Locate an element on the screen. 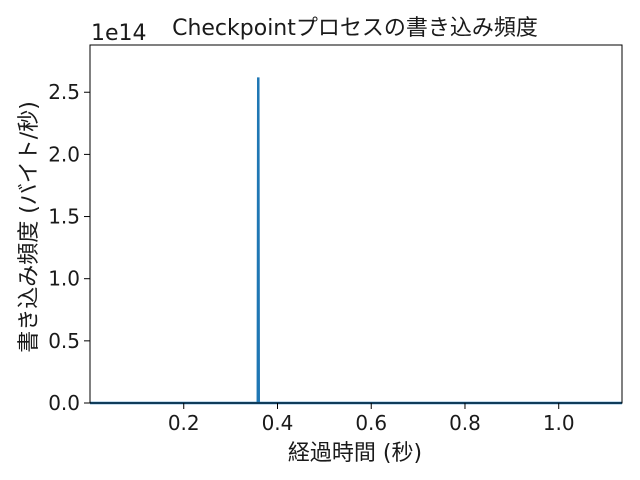 Image resolution: width=640 pixels, height=480 pixels. x-tick-label: 0.8 is located at coordinates (465, 423).